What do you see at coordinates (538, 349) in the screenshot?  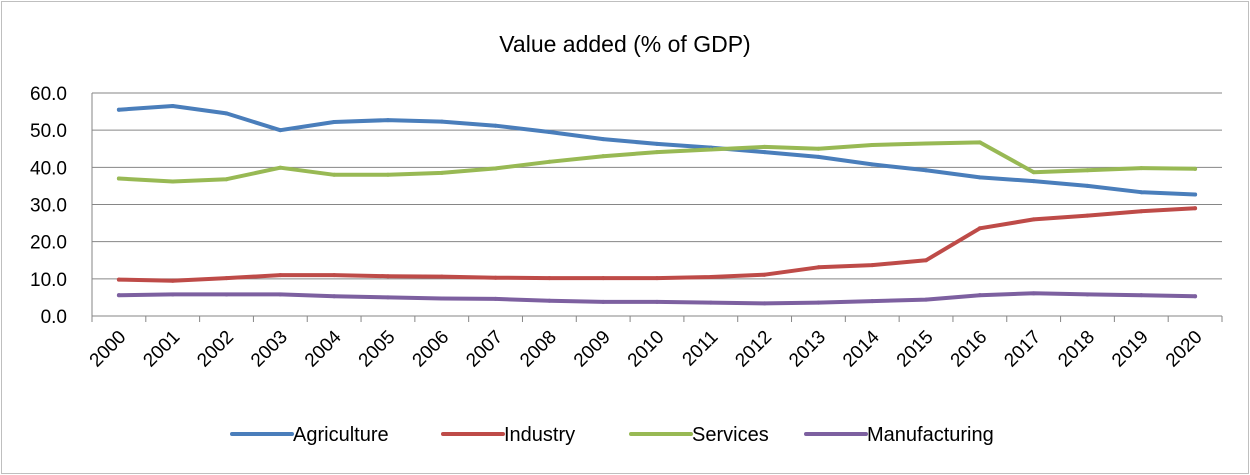 I see `x-tick-label: 2008` at bounding box center [538, 349].